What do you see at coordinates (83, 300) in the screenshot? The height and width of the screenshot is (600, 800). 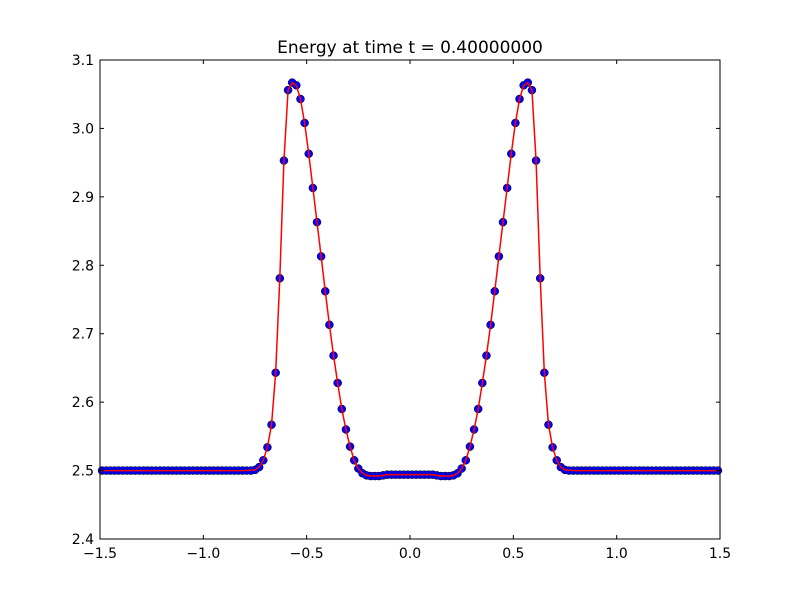 I see `y-tick-labels: 2.4 2.5 2.6 2.7 2.8 2.9 3.0 3.1` at bounding box center [83, 300].